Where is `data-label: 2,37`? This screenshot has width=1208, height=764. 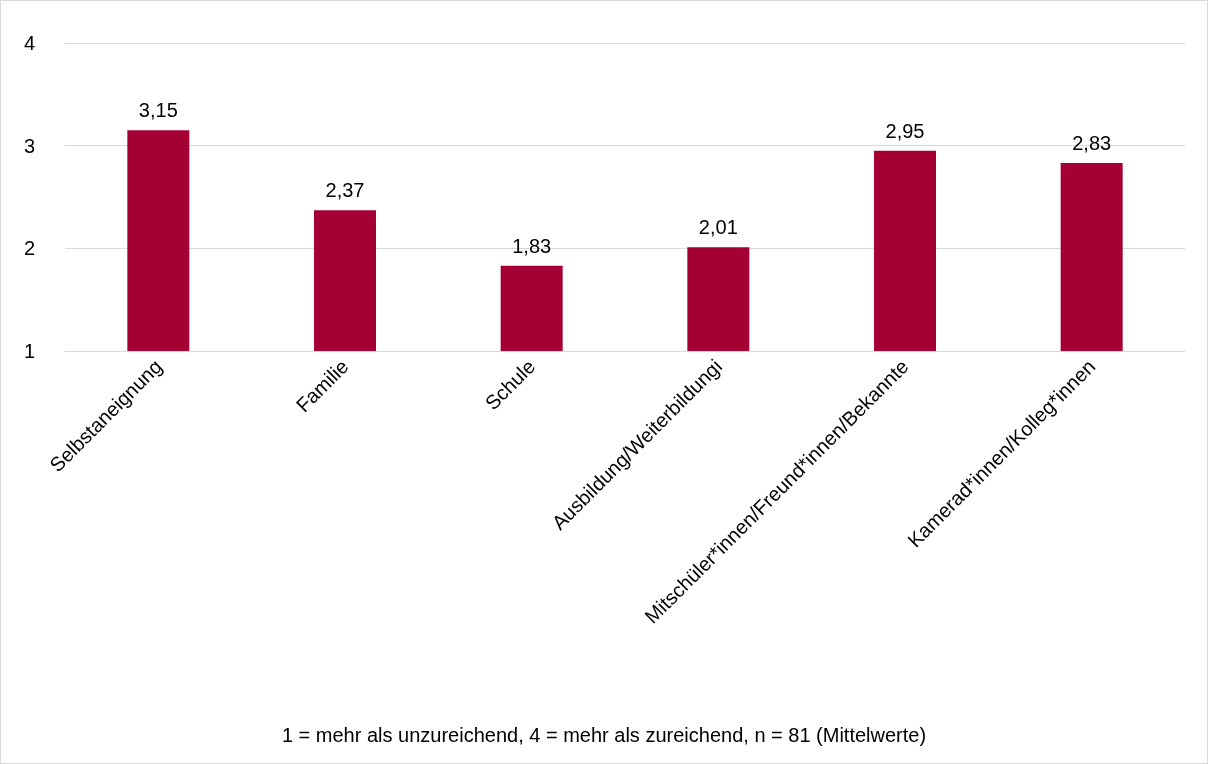
data-label: 2,37 is located at coordinates (345, 190).